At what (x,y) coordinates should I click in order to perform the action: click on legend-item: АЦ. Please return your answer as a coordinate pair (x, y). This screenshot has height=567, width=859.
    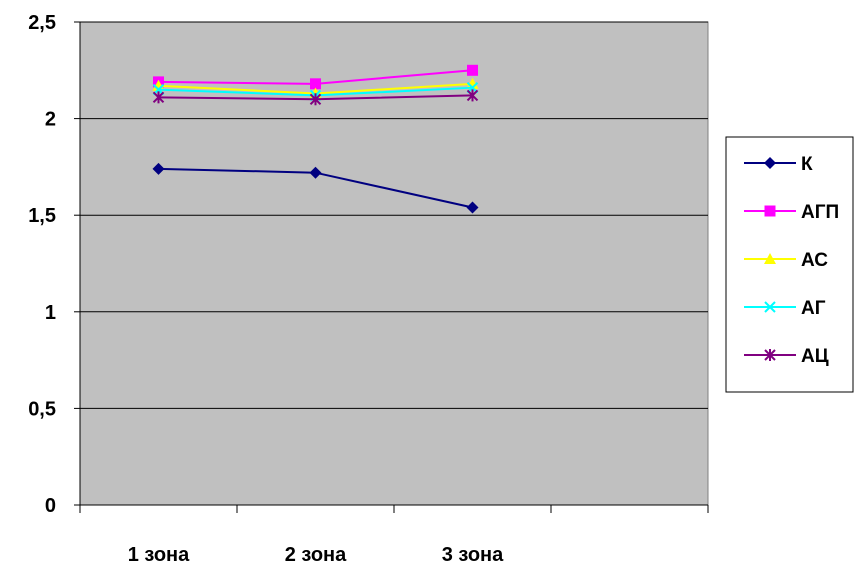
    Looking at the image, I should click on (786, 356).